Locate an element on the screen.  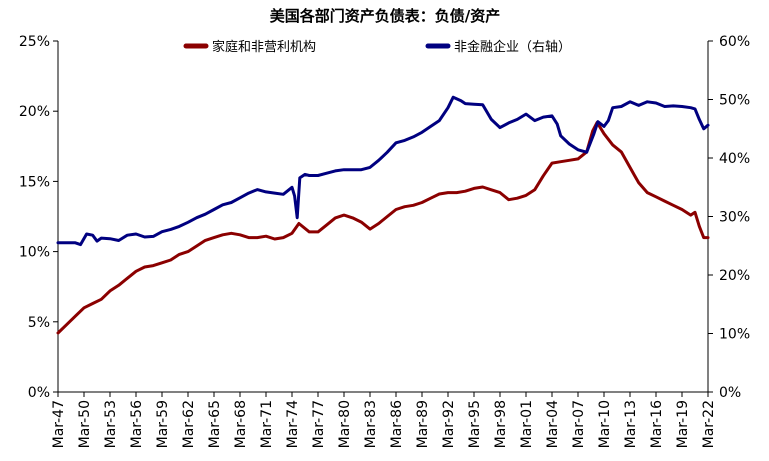
x-tick-label: Mar-71 is located at coordinates (267, 424).